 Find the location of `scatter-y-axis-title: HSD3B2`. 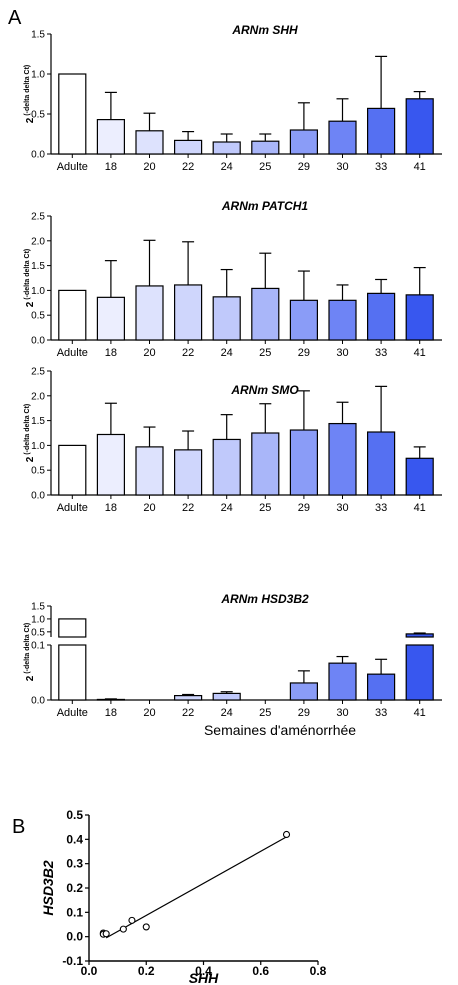

scatter-y-axis-title: HSD3B2 is located at coordinates (48, 887).